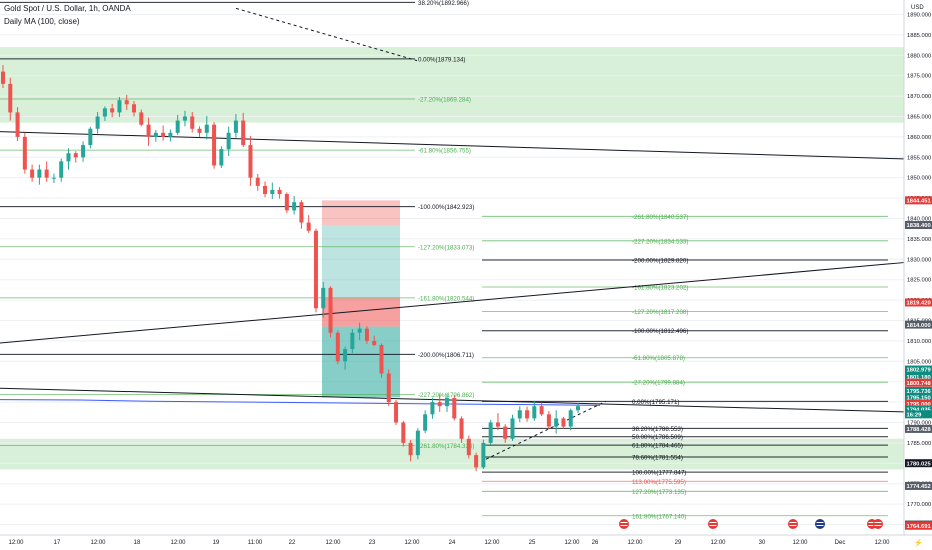 Image resolution: width=932 pixels, height=550 pixels. I want to click on price-tag-label: 1838.400, so click(919, 226).